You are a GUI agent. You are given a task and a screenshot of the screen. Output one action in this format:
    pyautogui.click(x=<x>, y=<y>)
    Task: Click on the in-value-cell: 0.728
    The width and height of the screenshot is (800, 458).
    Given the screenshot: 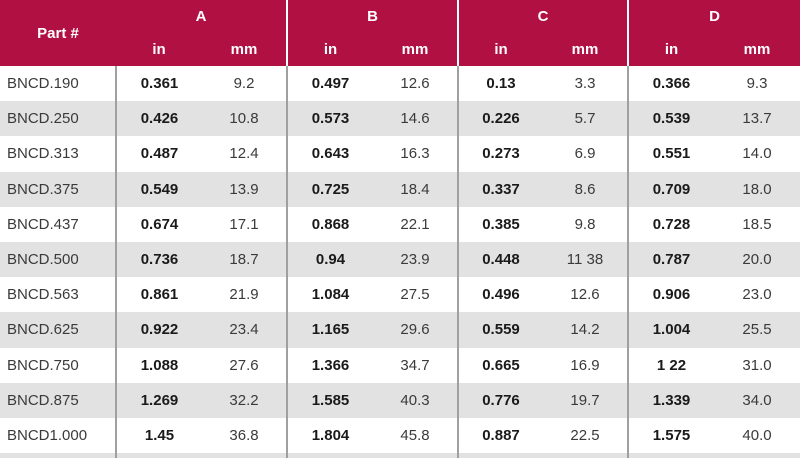 What is the action you would take?
    pyautogui.click(x=670, y=224)
    